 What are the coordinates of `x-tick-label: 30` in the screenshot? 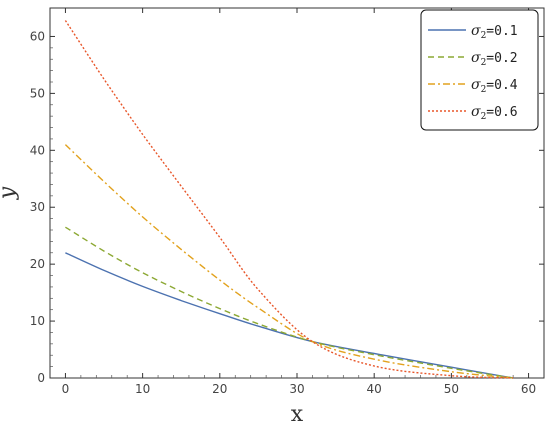 It's located at (296, 389).